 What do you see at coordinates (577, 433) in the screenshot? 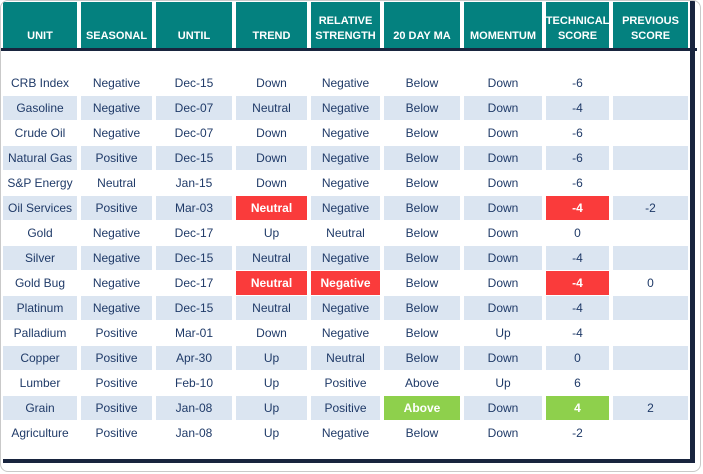
I see `cell-technical_score: -2` at bounding box center [577, 433].